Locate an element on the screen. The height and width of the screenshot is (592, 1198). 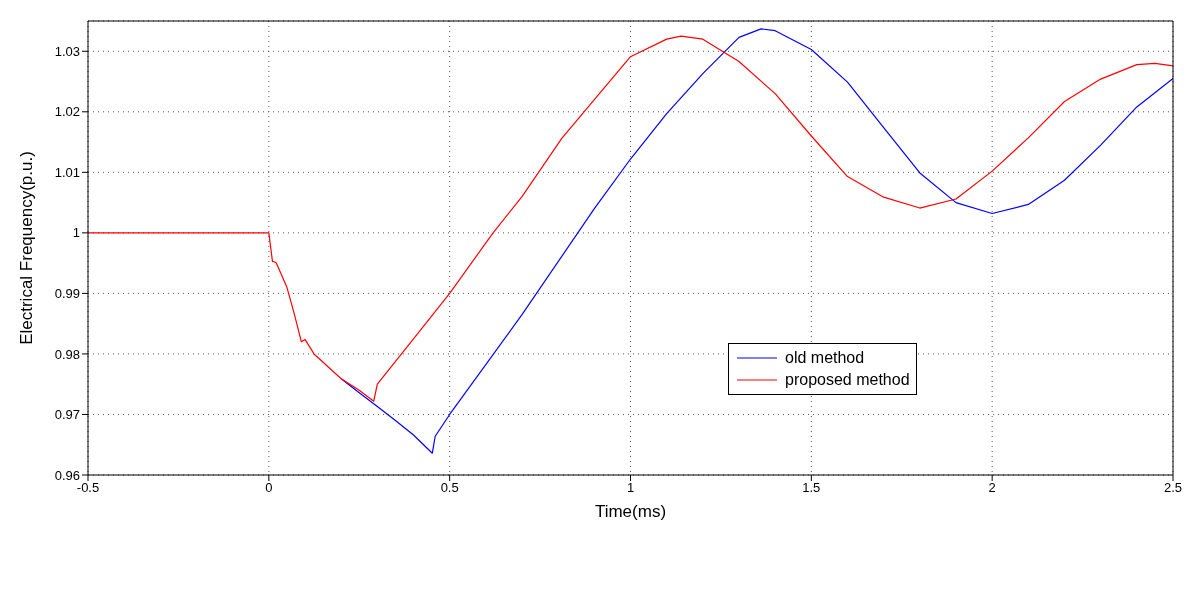
y-tick-label: 1.02 is located at coordinates (67, 112).